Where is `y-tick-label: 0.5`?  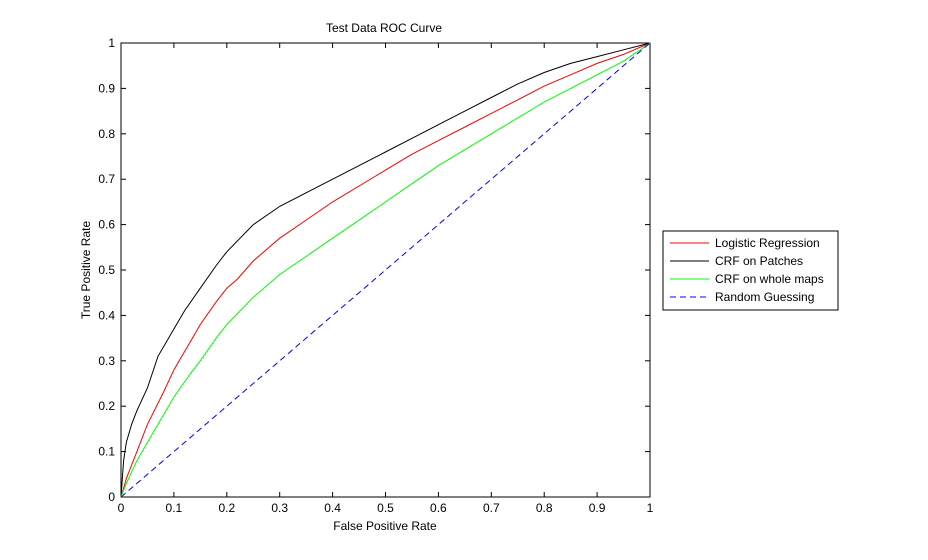 y-tick-label: 0.5 is located at coordinates (106, 270).